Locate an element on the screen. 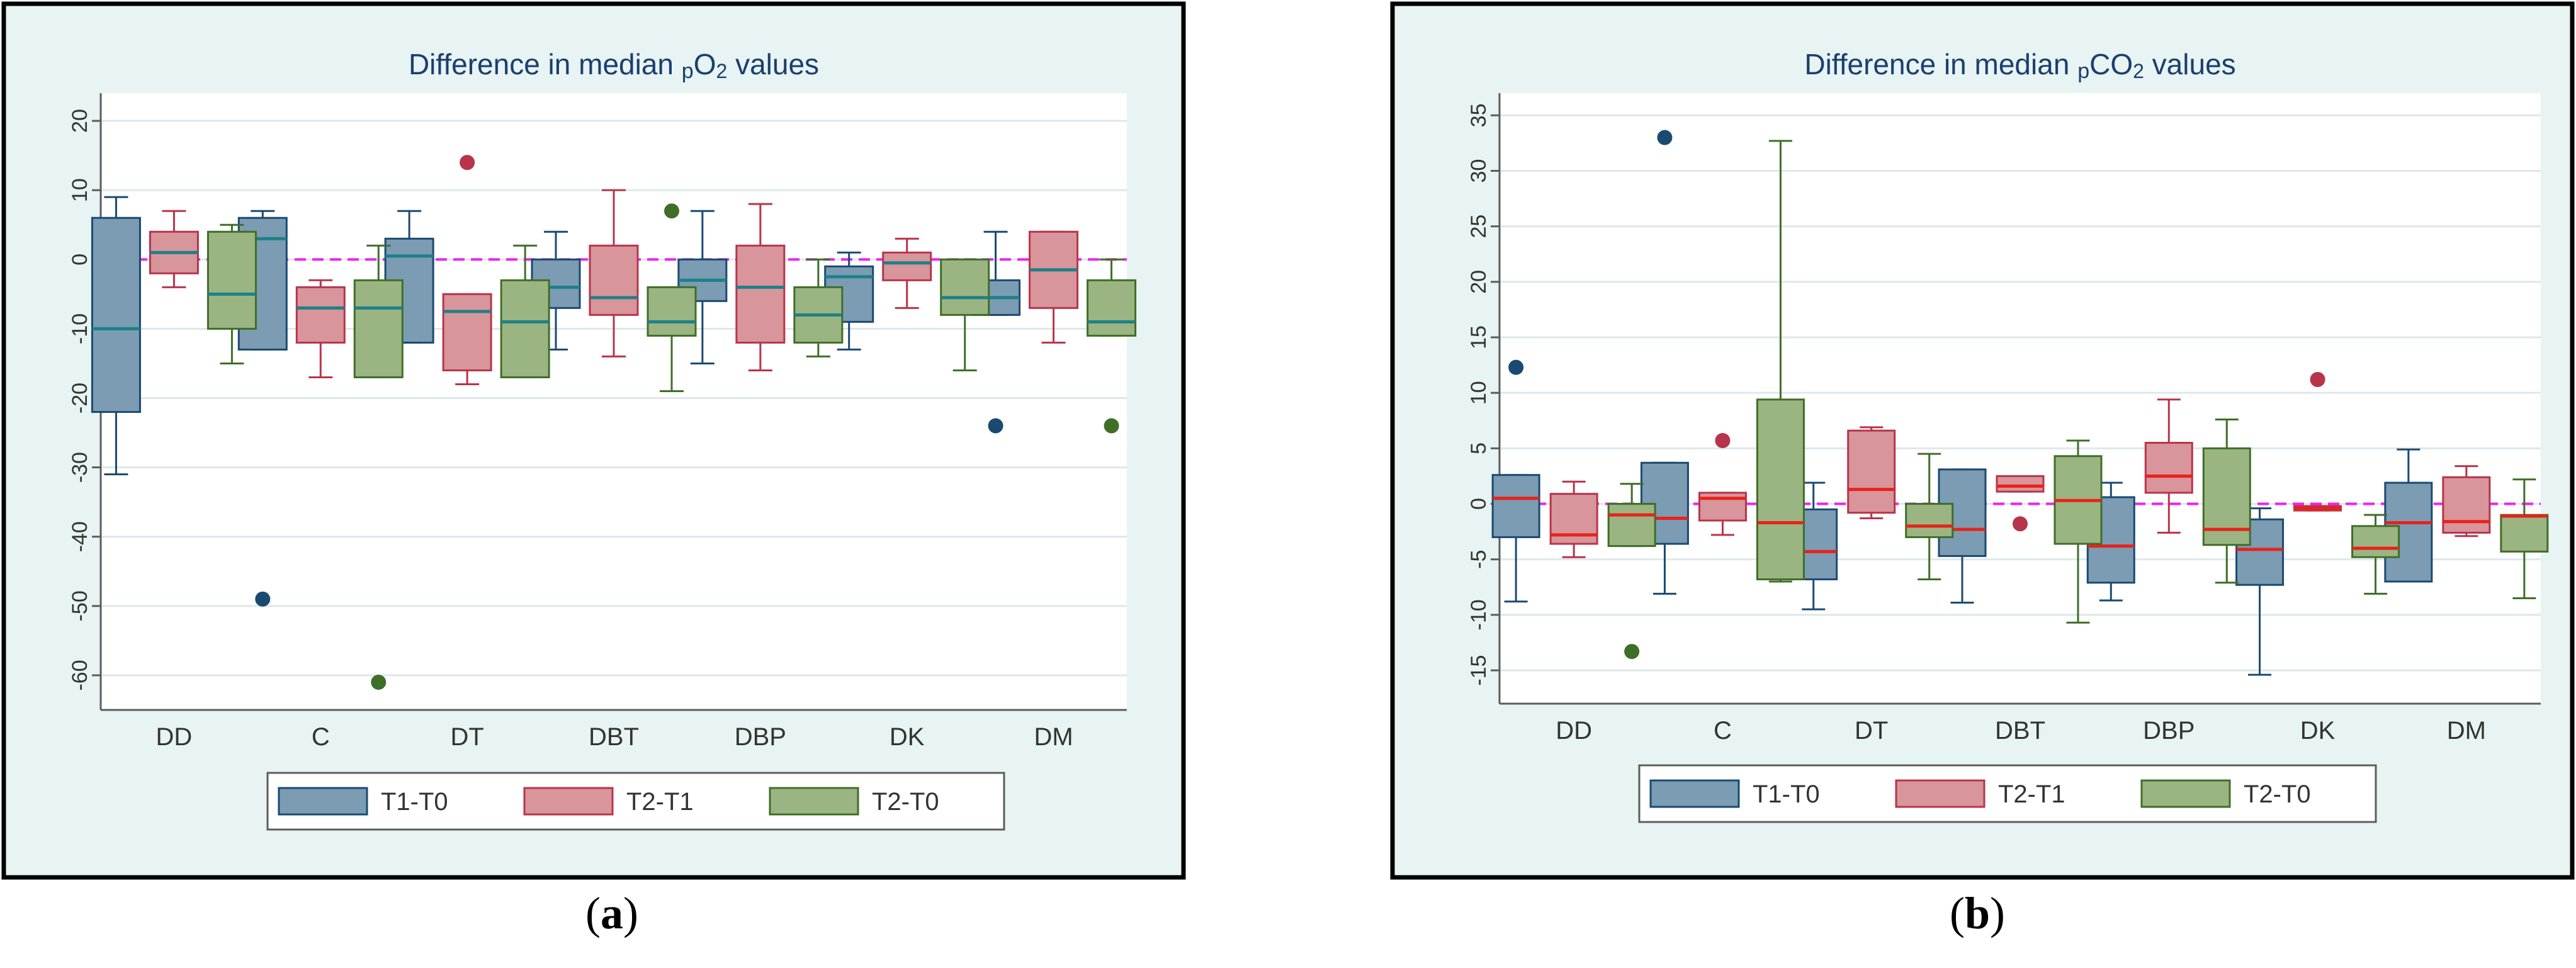  title-gas: CO is located at coordinates (2111, 64).